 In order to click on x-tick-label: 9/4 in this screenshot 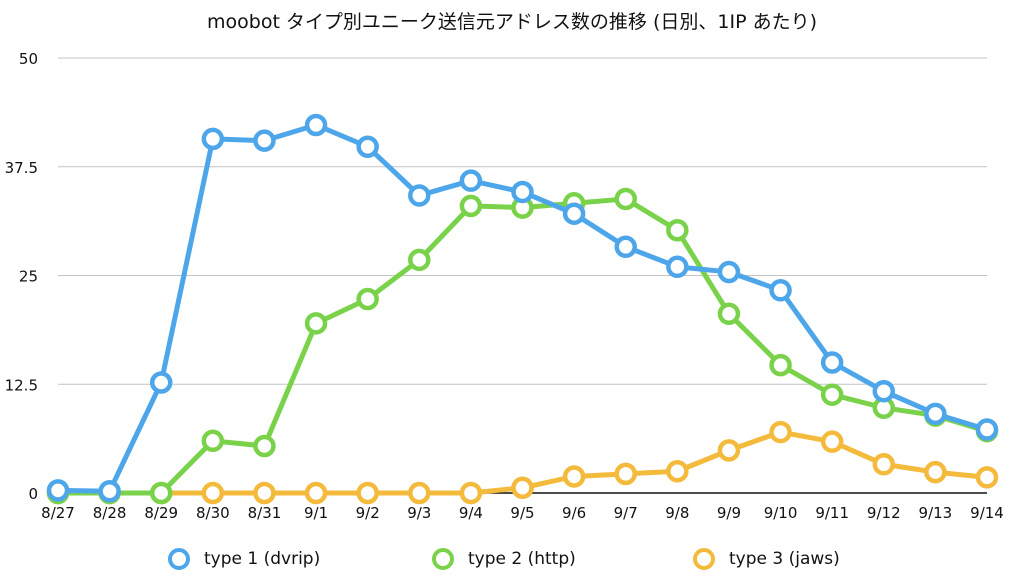, I will do `click(471, 513)`.